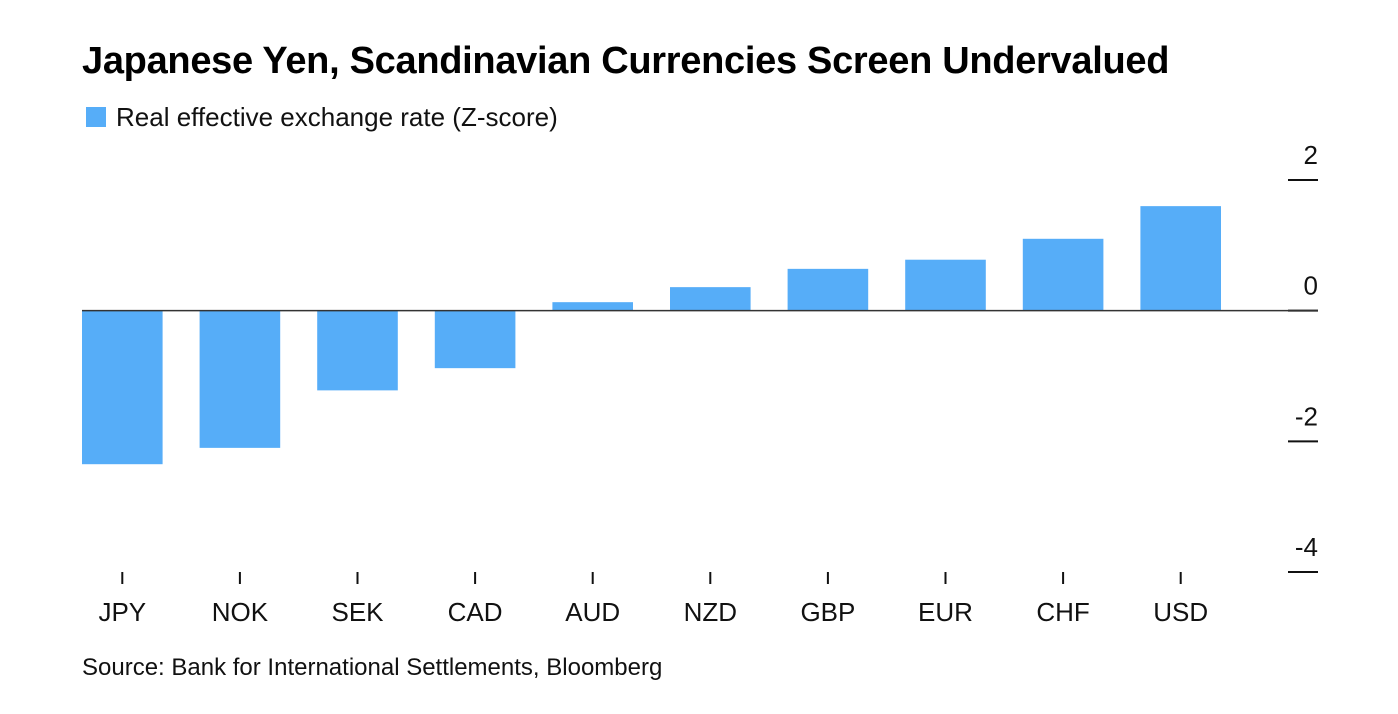 The height and width of the screenshot is (714, 1398). What do you see at coordinates (1311, 155) in the screenshot?
I see `y-tick-label: 2` at bounding box center [1311, 155].